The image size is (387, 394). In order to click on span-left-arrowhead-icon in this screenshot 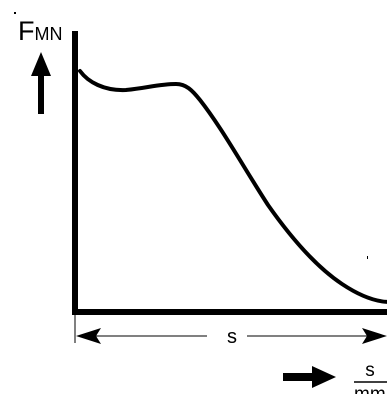, I will do `click(88, 336)`.